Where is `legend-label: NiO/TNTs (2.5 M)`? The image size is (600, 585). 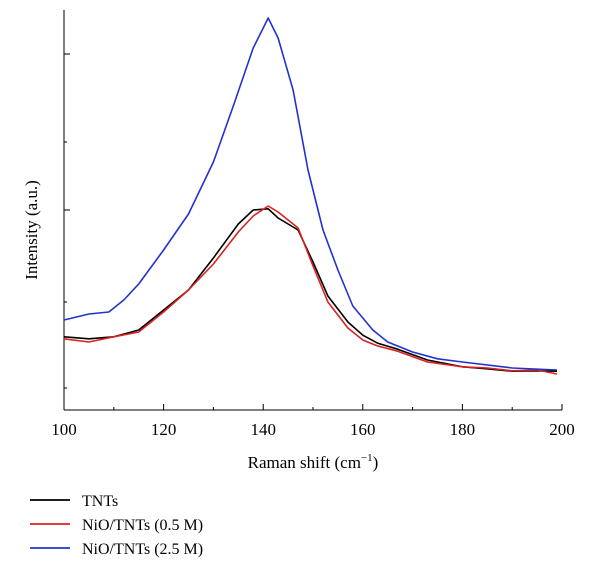 legend-label: NiO/TNTs (2.5 M) is located at coordinates (142, 549).